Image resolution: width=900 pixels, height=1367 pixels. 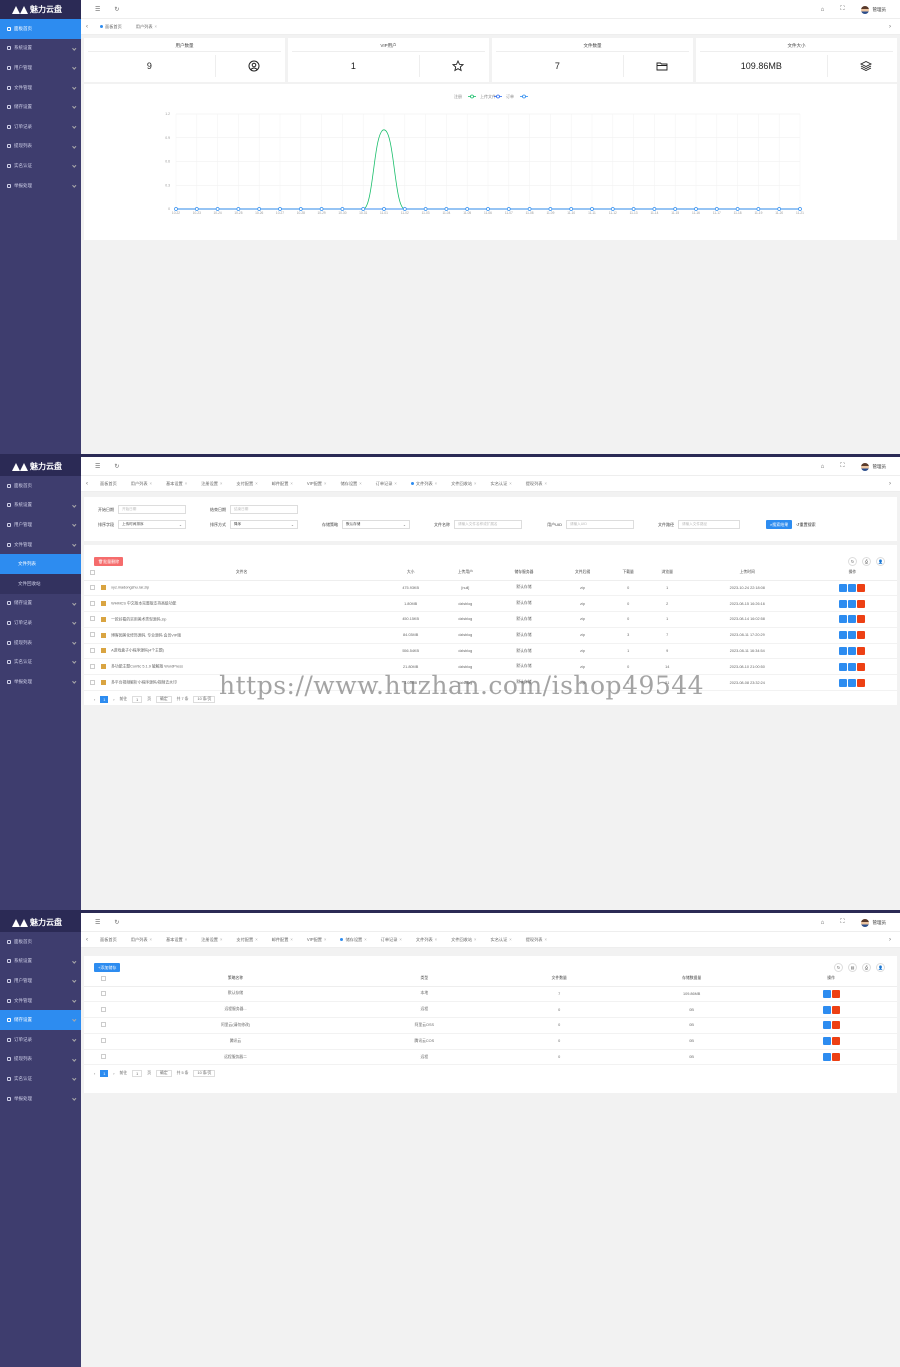 What do you see at coordinates (779, 524) in the screenshot?
I see `search-button: ⌕ 搜索结果` at bounding box center [779, 524].